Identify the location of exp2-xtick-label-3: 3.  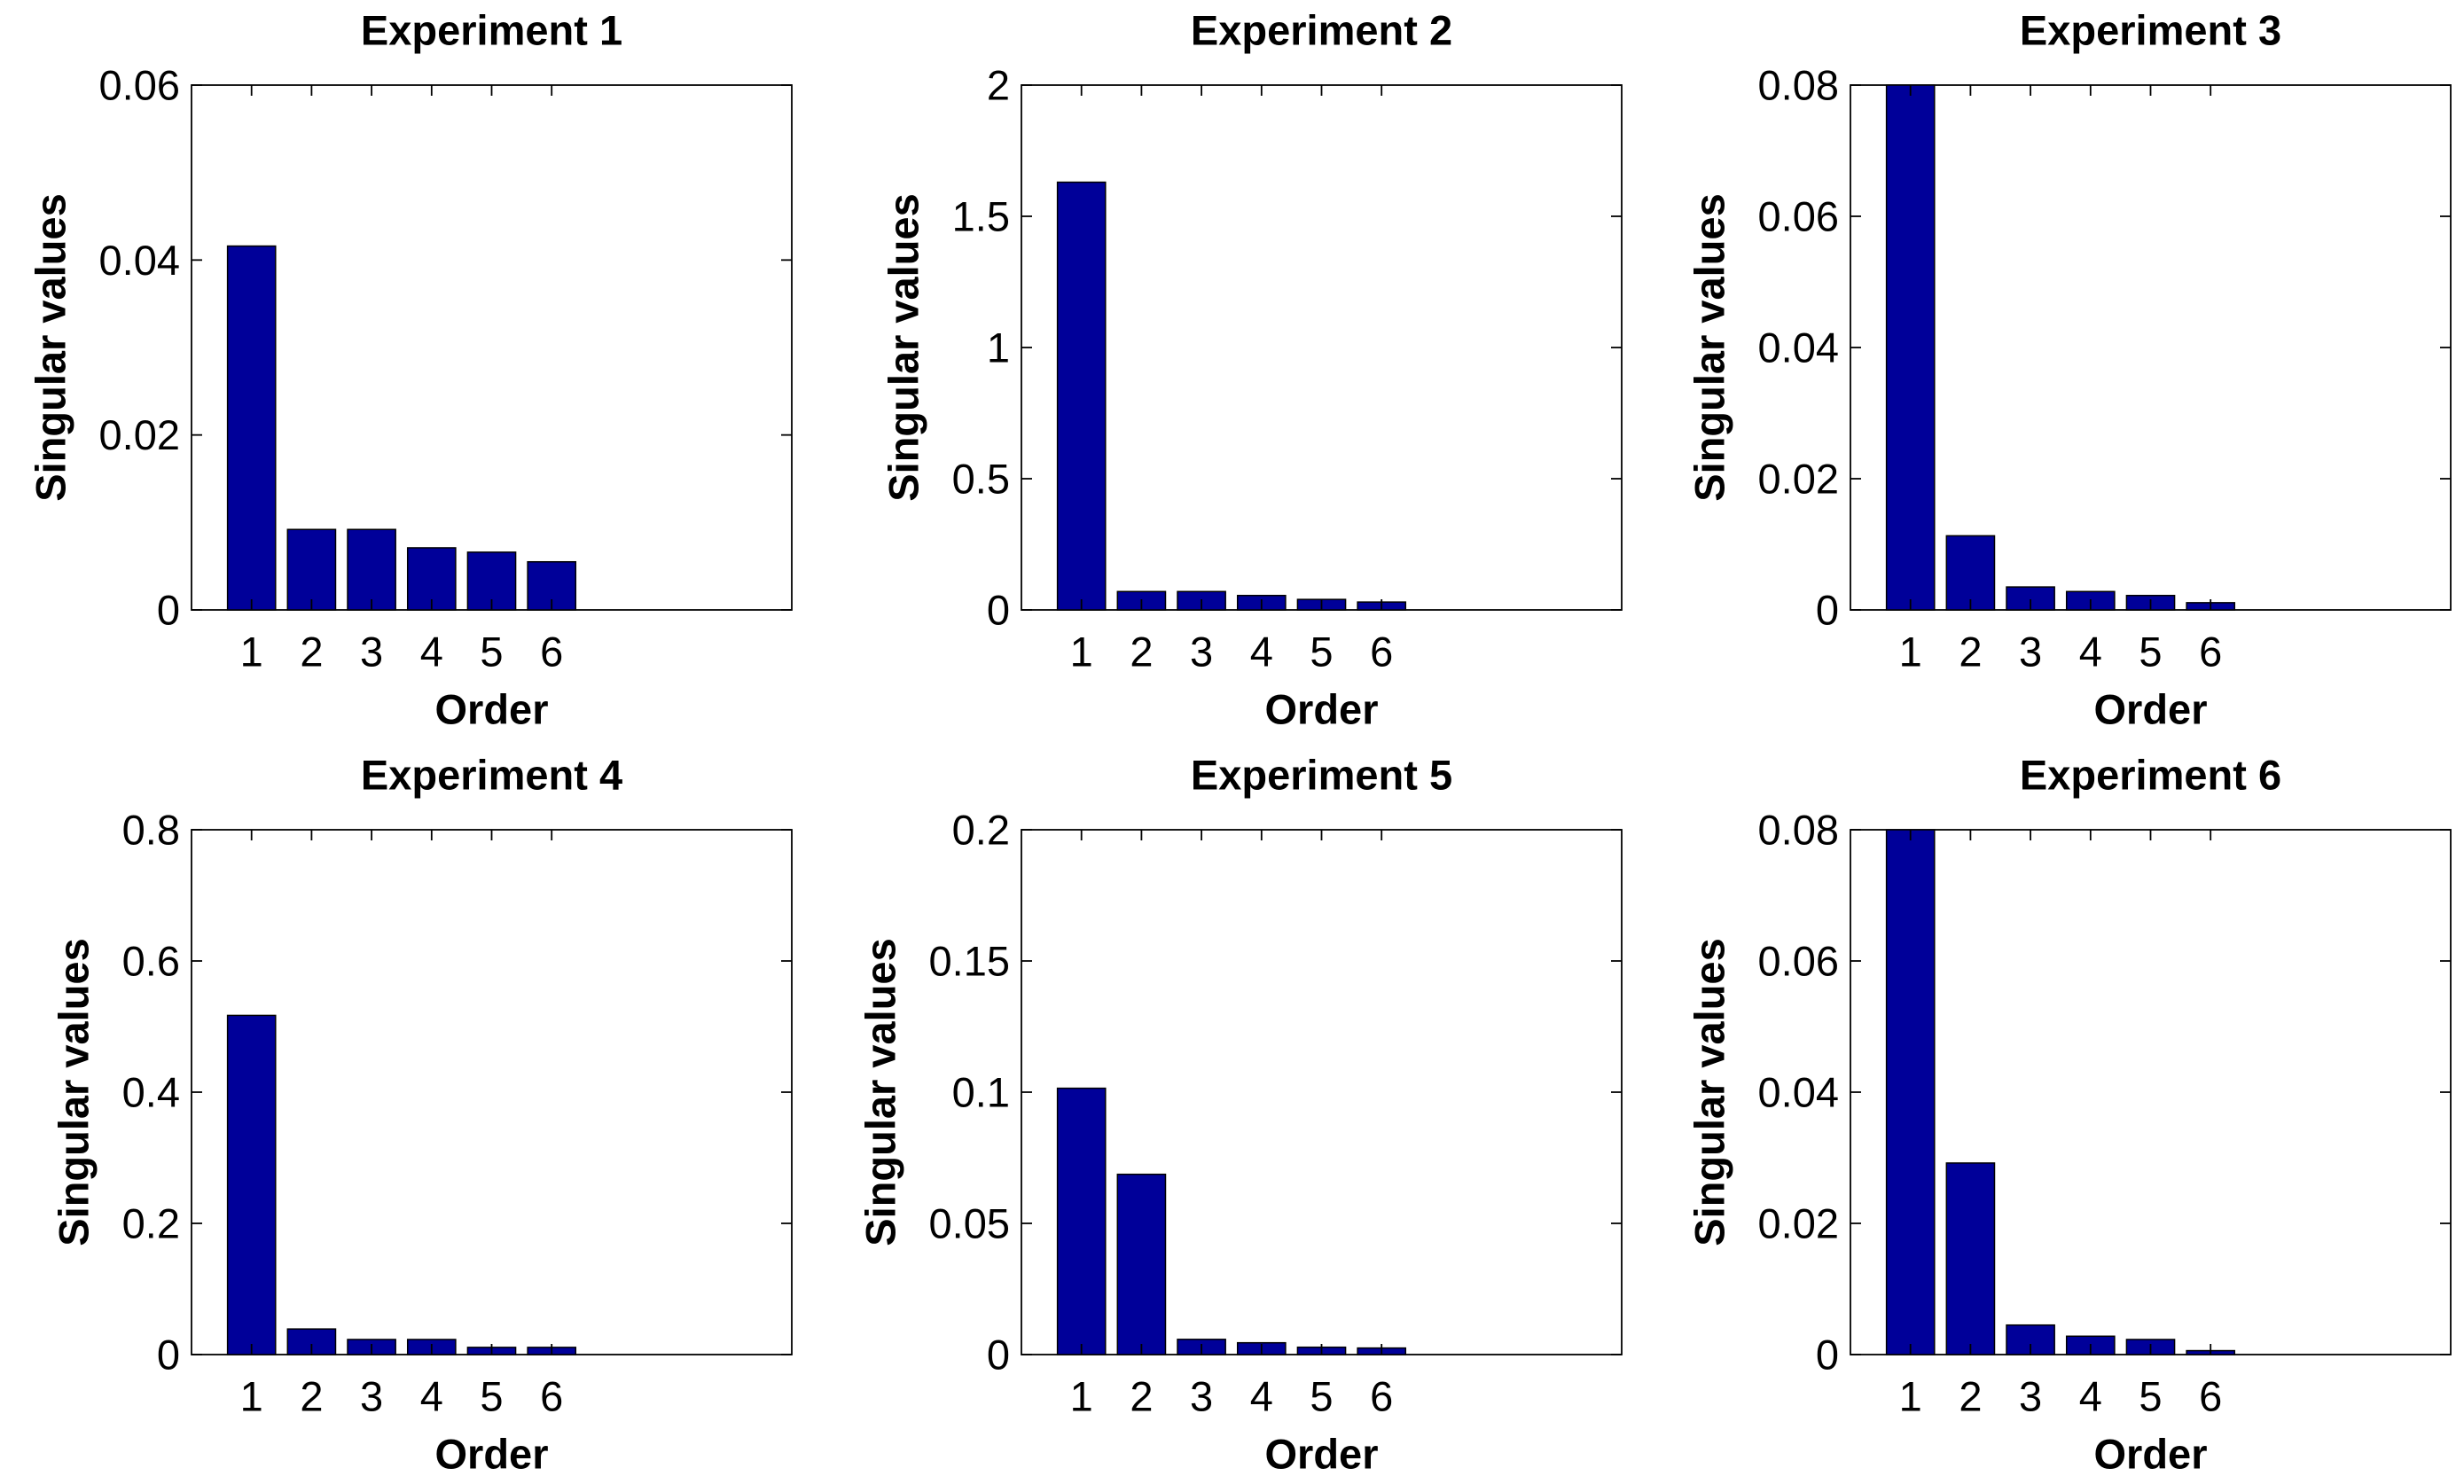
(1202, 652).